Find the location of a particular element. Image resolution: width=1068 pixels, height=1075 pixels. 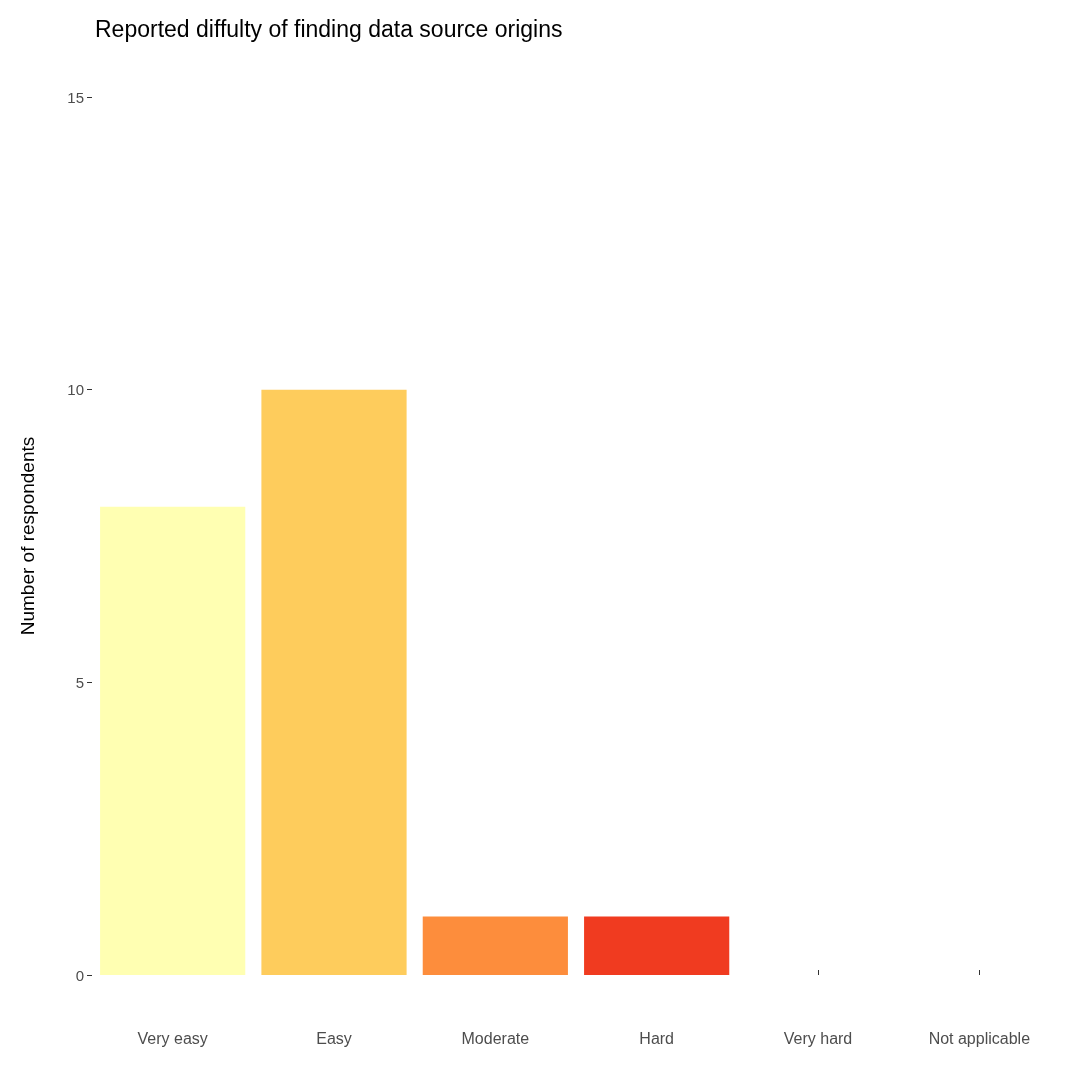

y-tick-label: 10 is located at coordinates (75, 390).